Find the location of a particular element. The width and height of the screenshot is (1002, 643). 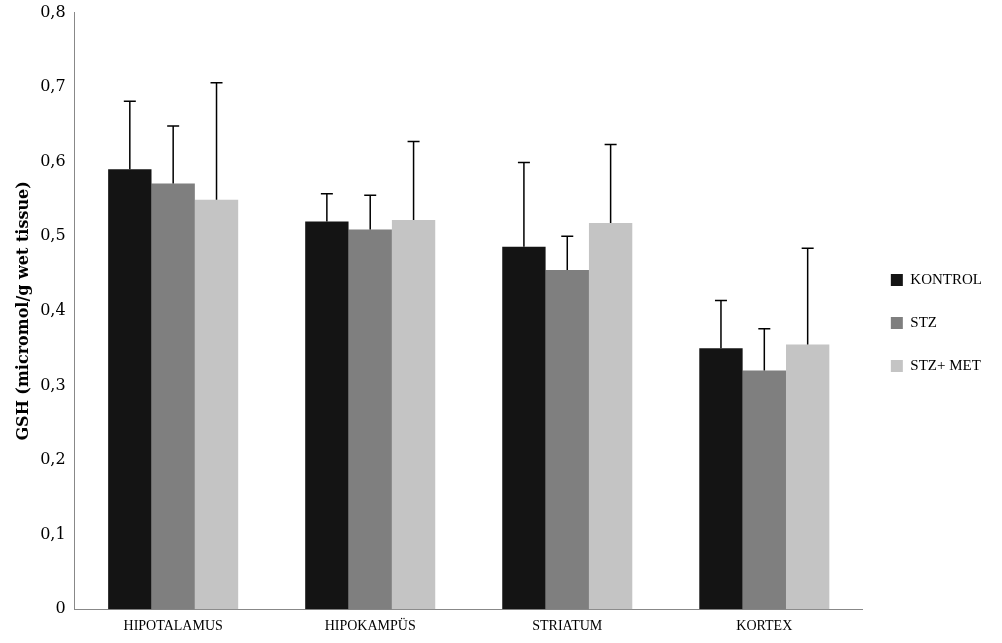

y-axis-title: GSH (micromol/g wet tissue) is located at coordinates (22, 311).